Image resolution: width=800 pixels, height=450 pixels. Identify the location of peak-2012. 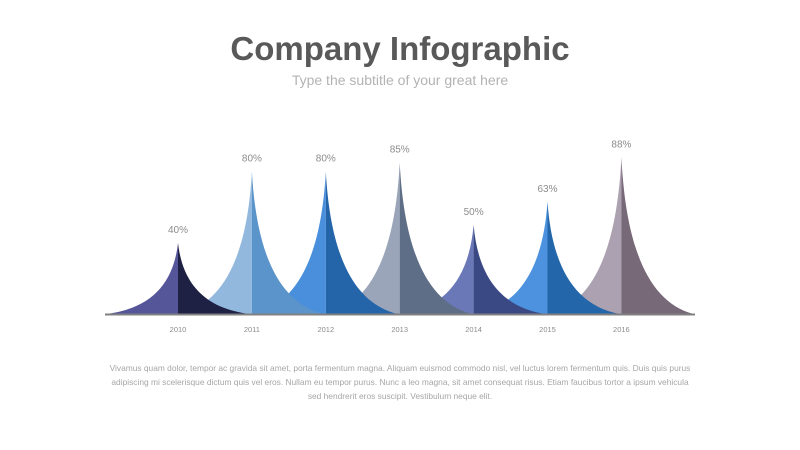
(325, 242).